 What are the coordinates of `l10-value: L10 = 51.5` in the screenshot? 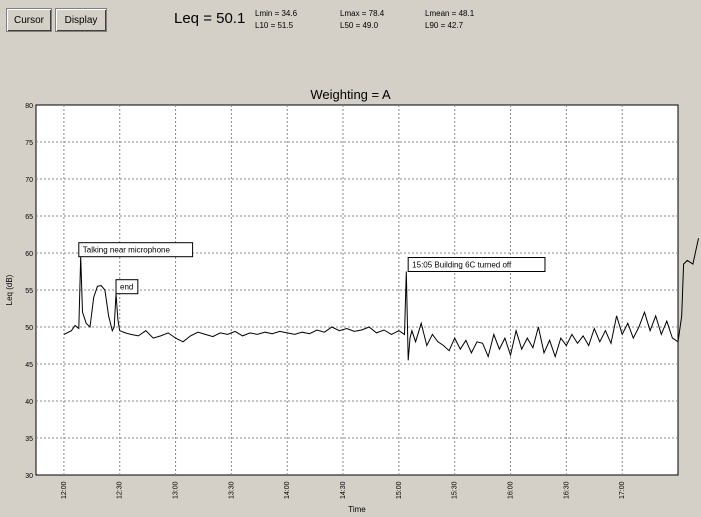 It's located at (274, 25).